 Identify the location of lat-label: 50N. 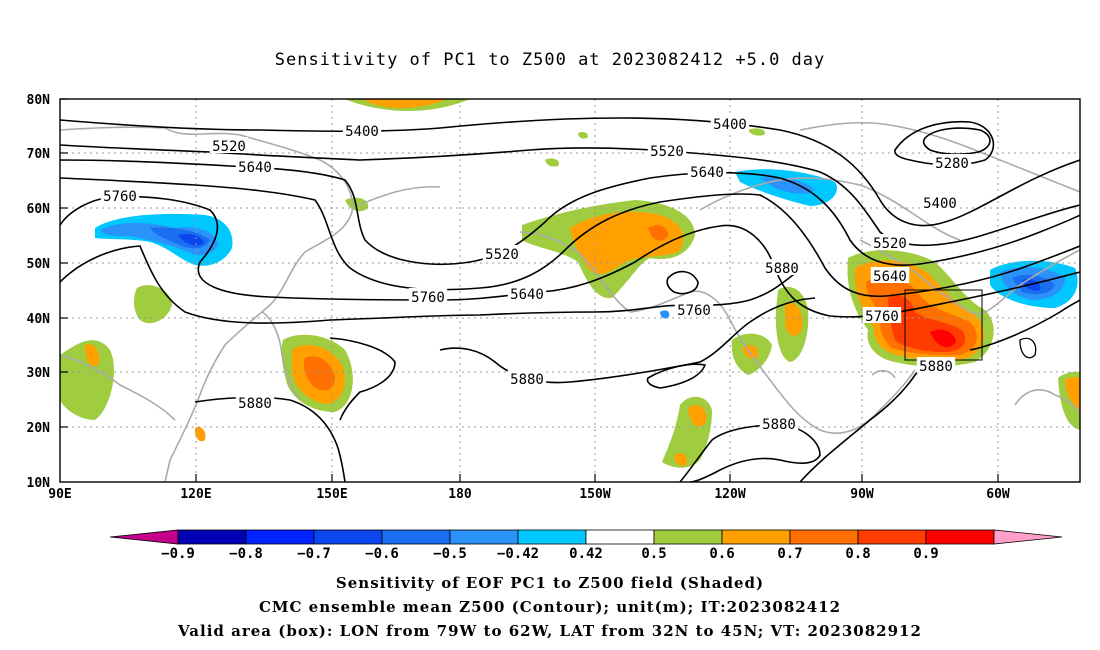
(39, 264).